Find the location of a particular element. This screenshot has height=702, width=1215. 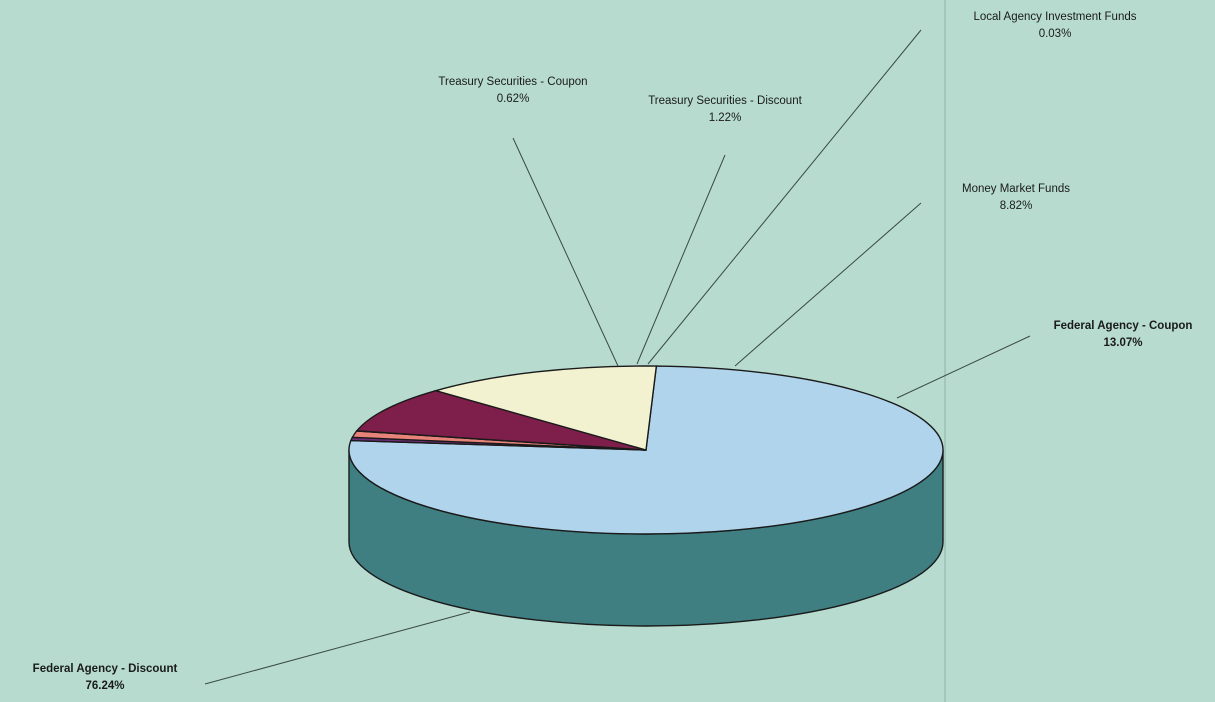

slice-label-1: Treasury Securities - Coupon is located at coordinates (512, 82).